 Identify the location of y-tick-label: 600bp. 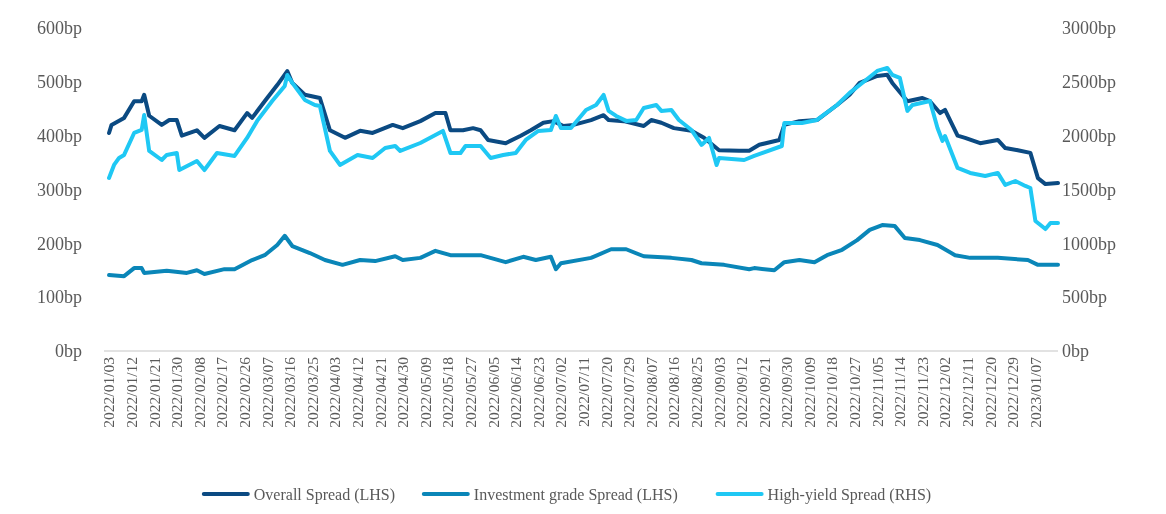
(59, 28).